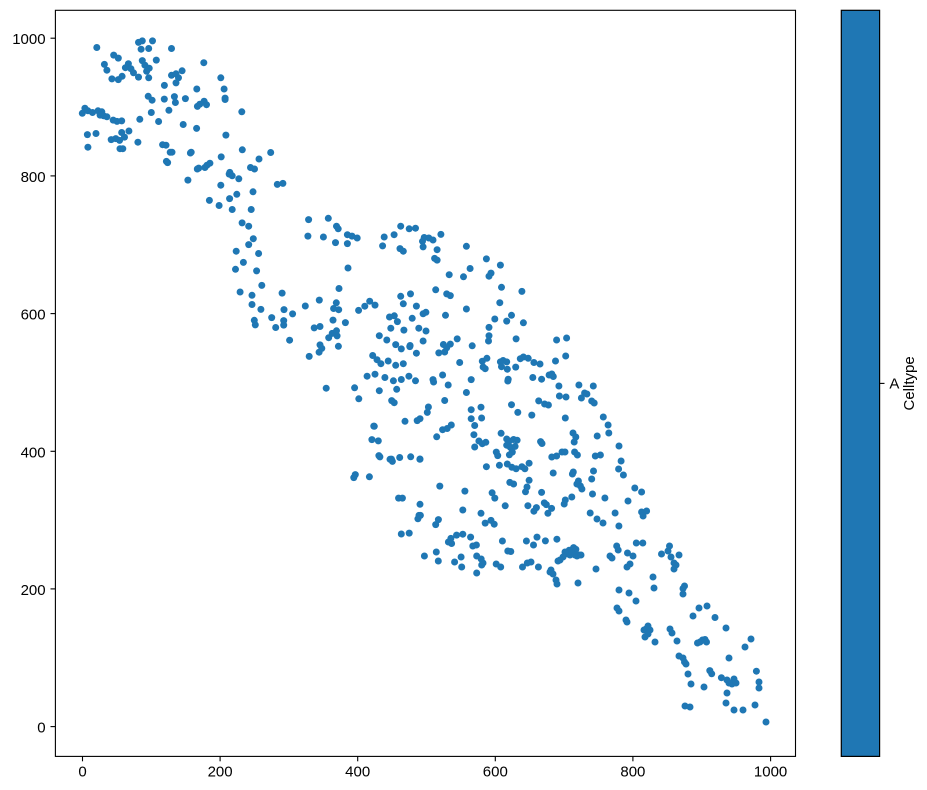 This screenshot has width=927, height=790. Describe the element at coordinates (909, 383) in the screenshot. I see `svg-text: Celltype` at that location.